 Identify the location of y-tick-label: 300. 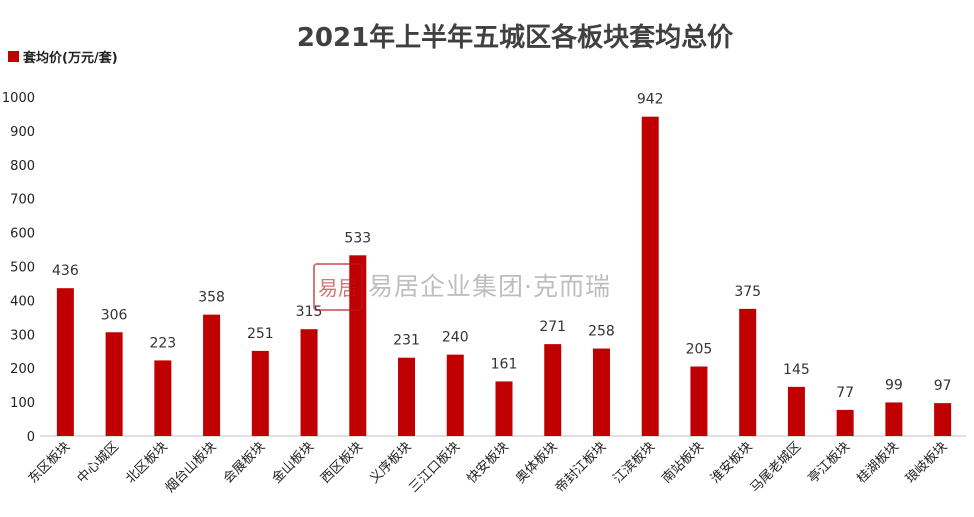
(22, 335).